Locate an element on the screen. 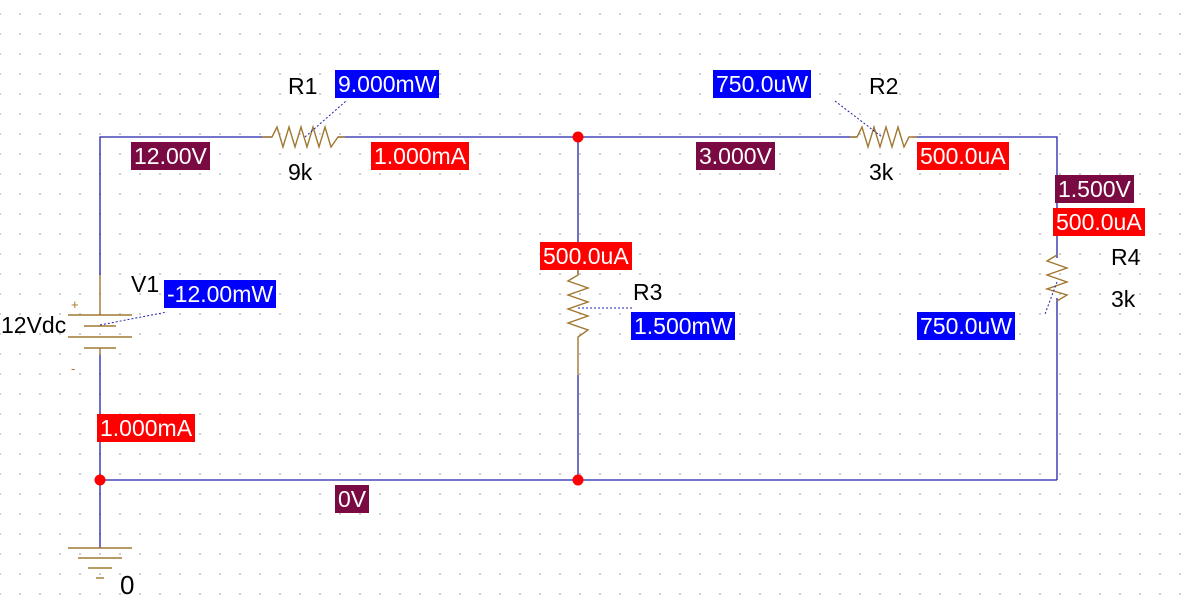 Image resolution: width=1183 pixels, height=605 pixels. v1-minus-sign: - is located at coordinates (73, 368).